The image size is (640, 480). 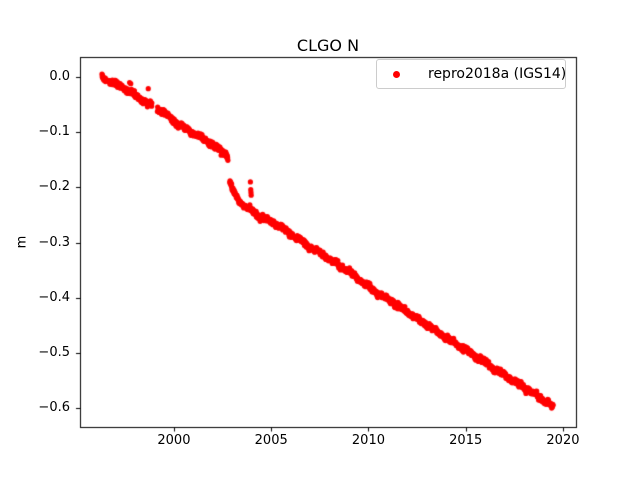 What do you see at coordinates (563, 440) in the screenshot?
I see `x-tick-label: 2020` at bounding box center [563, 440].